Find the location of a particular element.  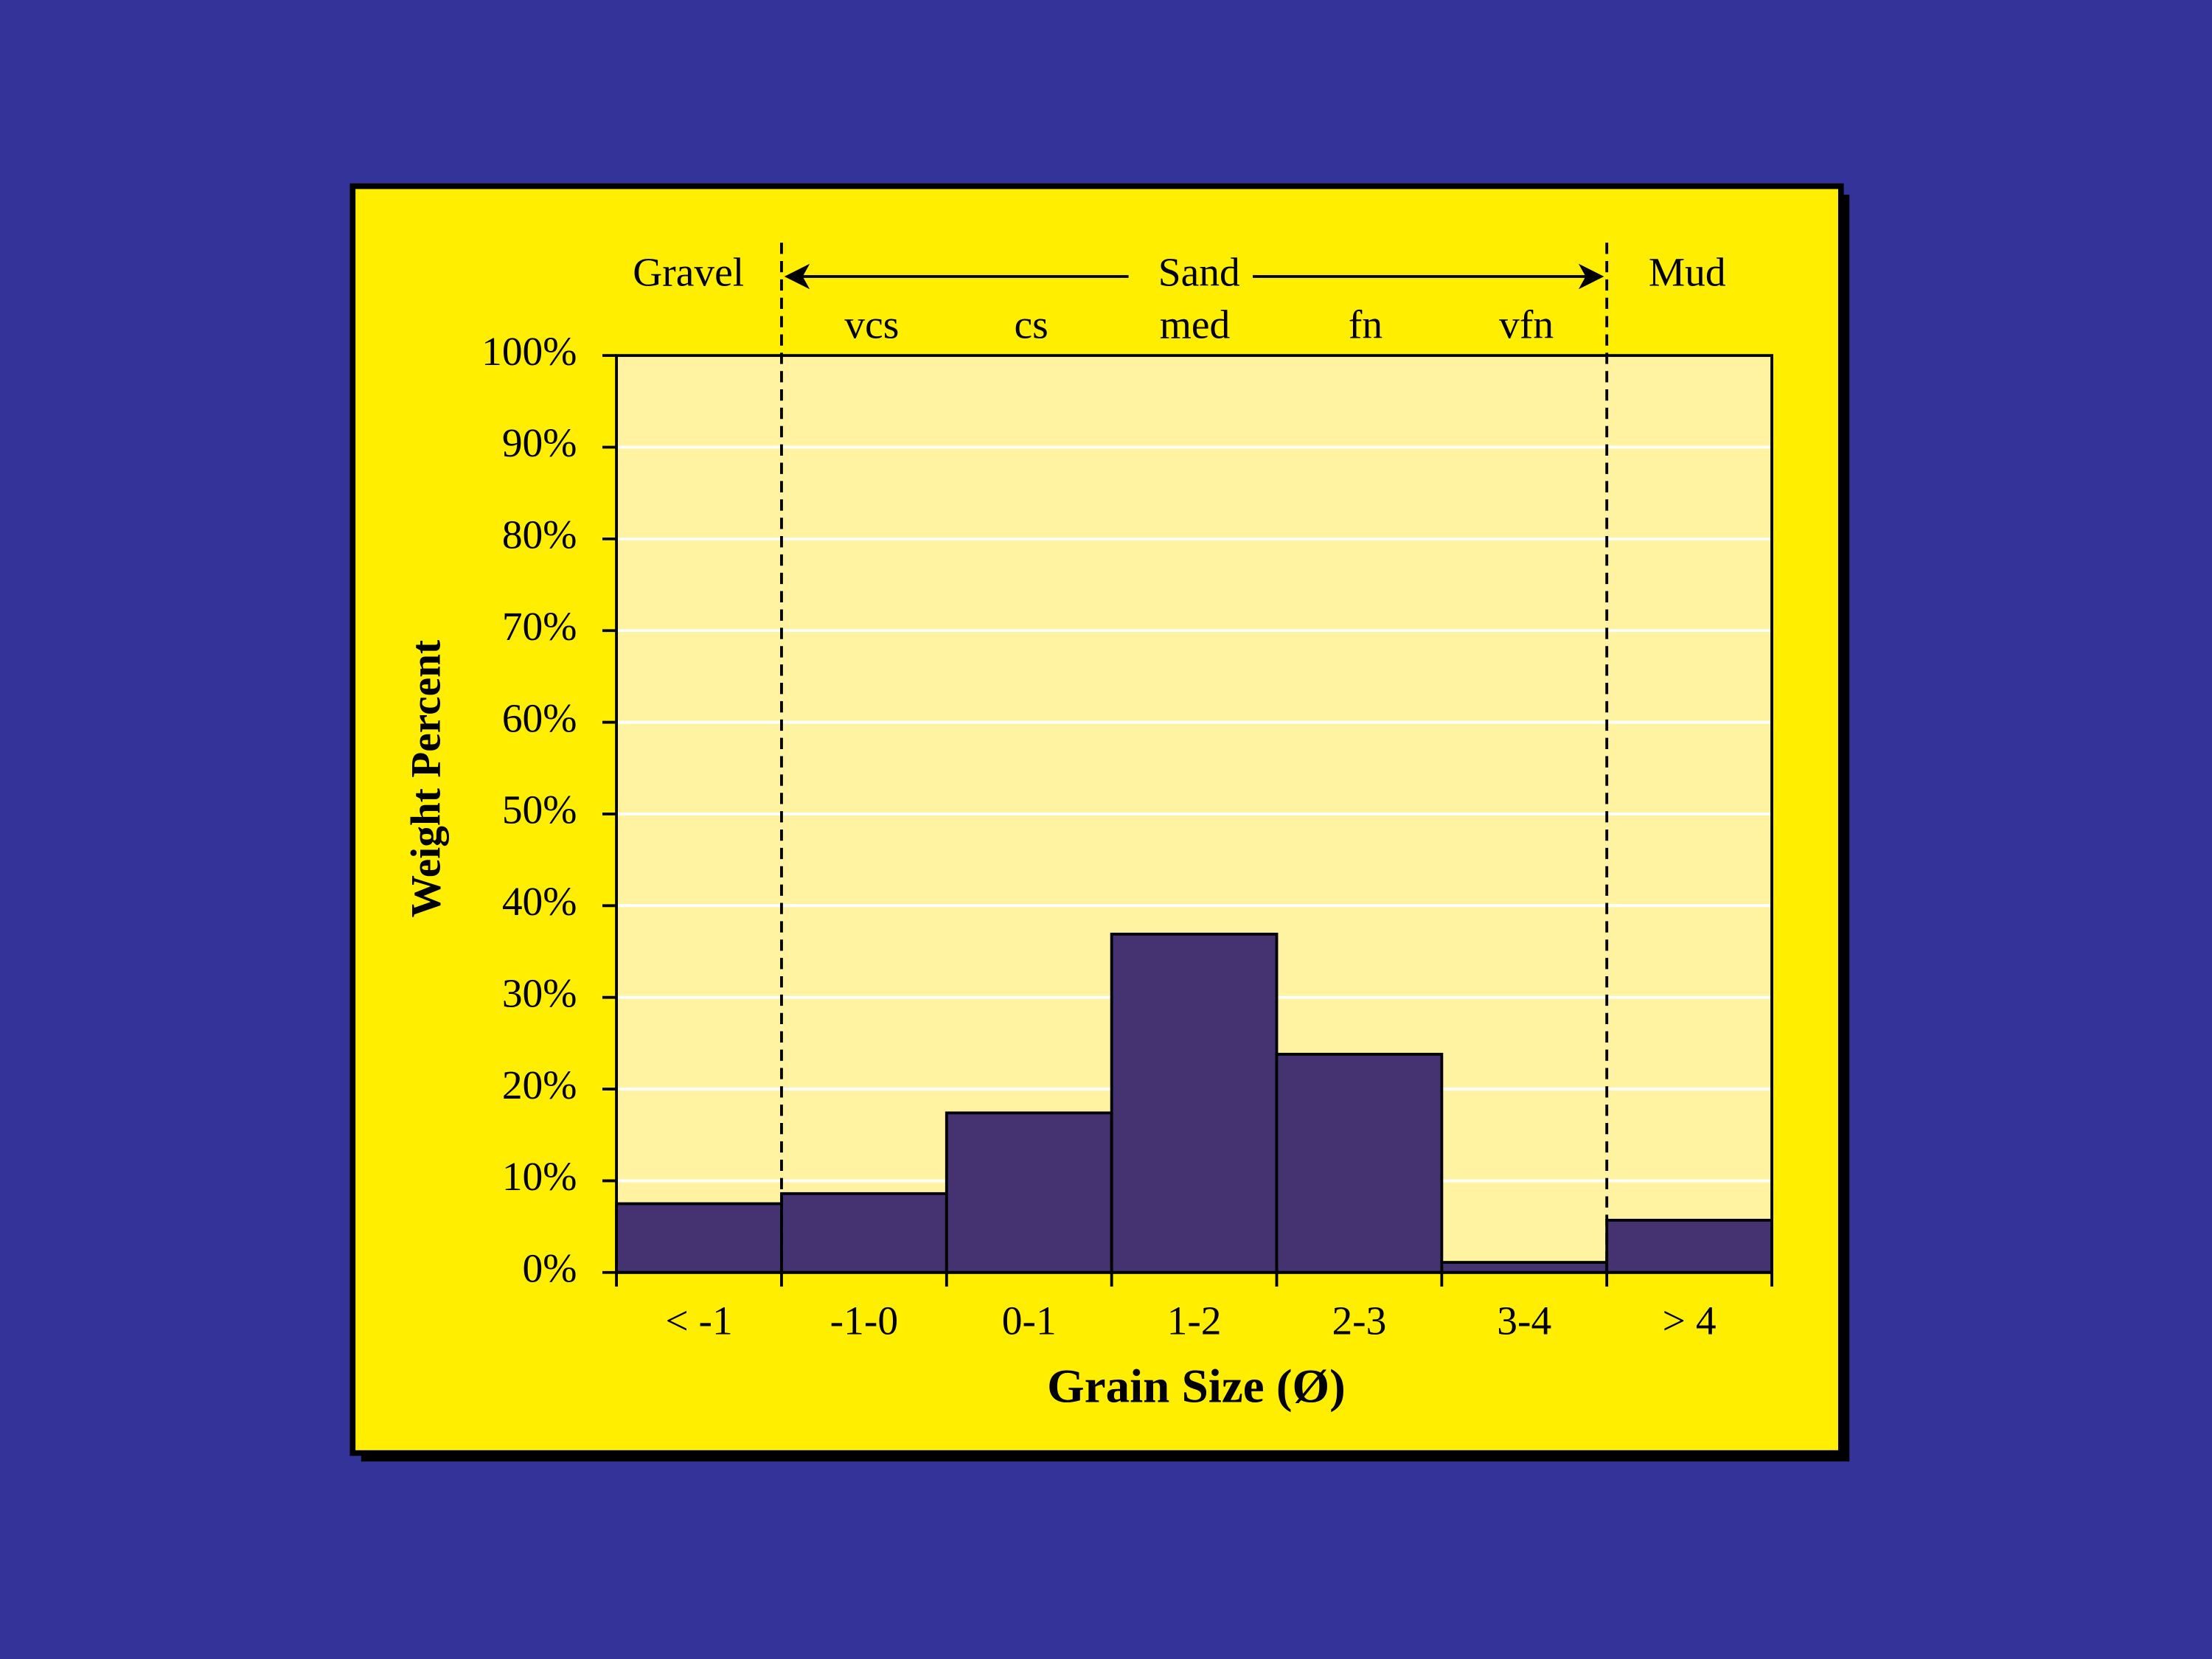

y-tick-label: 90% is located at coordinates (539, 443).